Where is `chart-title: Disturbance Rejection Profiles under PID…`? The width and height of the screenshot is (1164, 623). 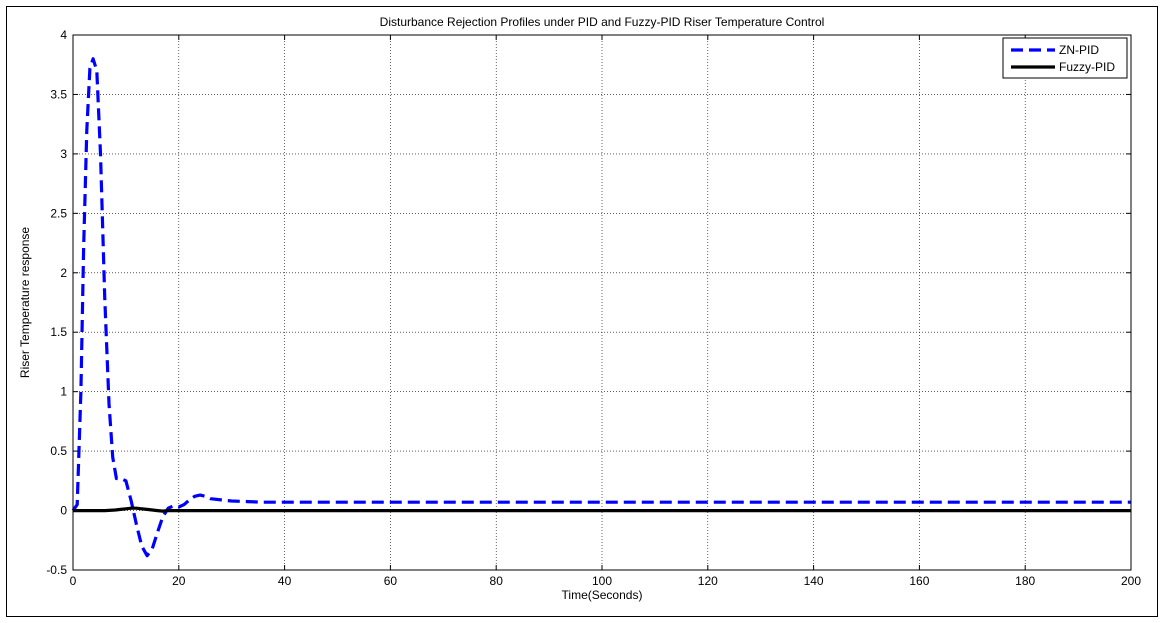 chart-title: Disturbance Rejection Profiles under PID… is located at coordinates (602, 22).